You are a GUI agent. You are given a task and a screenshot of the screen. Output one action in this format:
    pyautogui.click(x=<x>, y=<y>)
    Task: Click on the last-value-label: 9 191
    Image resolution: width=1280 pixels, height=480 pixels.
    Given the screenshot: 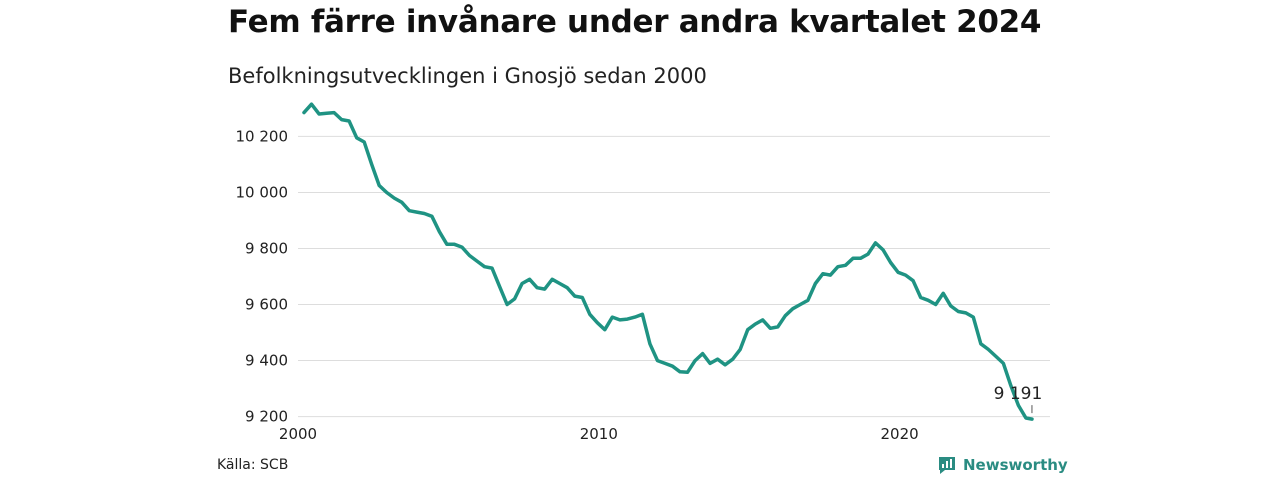 What is the action you would take?
    pyautogui.click(x=1018, y=394)
    